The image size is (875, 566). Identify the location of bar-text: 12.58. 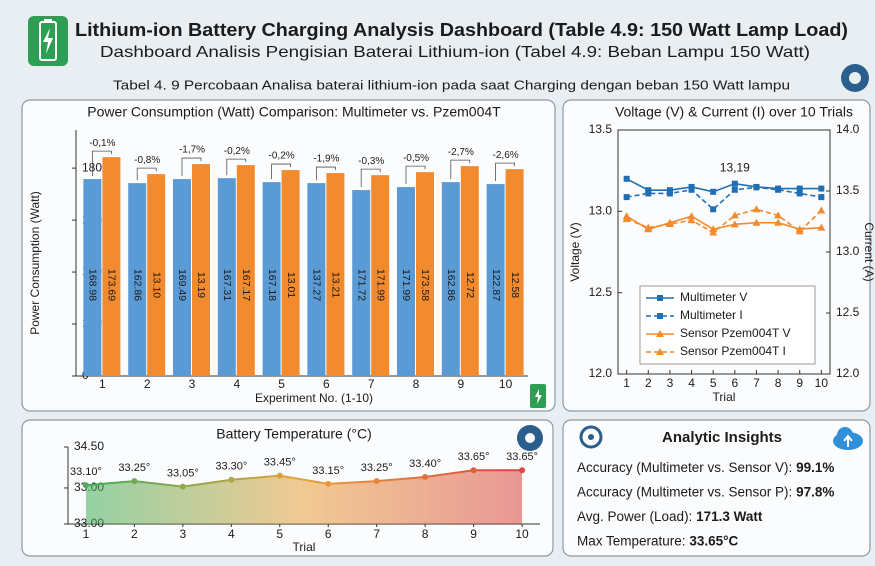
(515, 285).